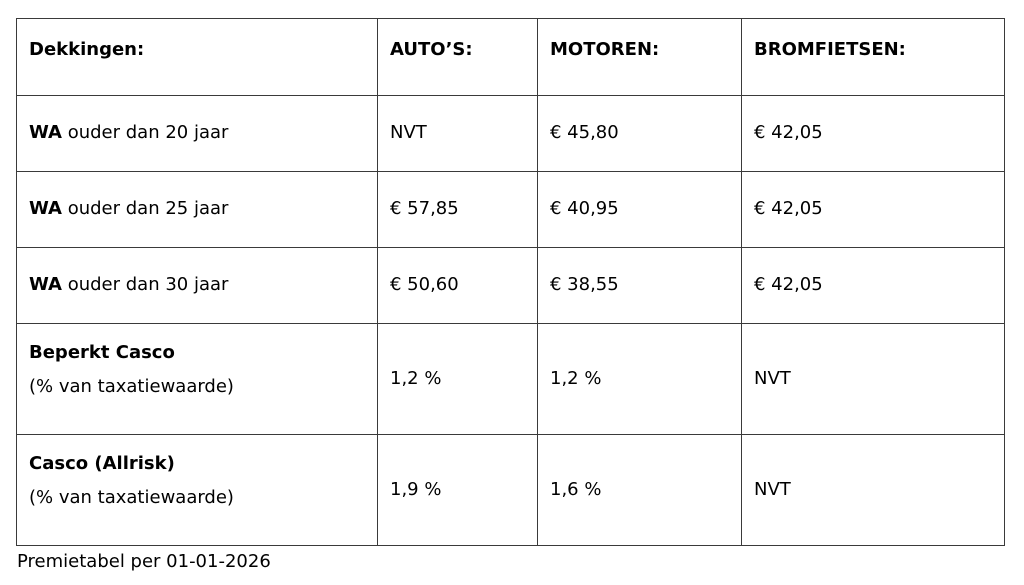  Describe the element at coordinates (639, 209) in the screenshot. I see `cell-motoren: € 40,95` at that location.